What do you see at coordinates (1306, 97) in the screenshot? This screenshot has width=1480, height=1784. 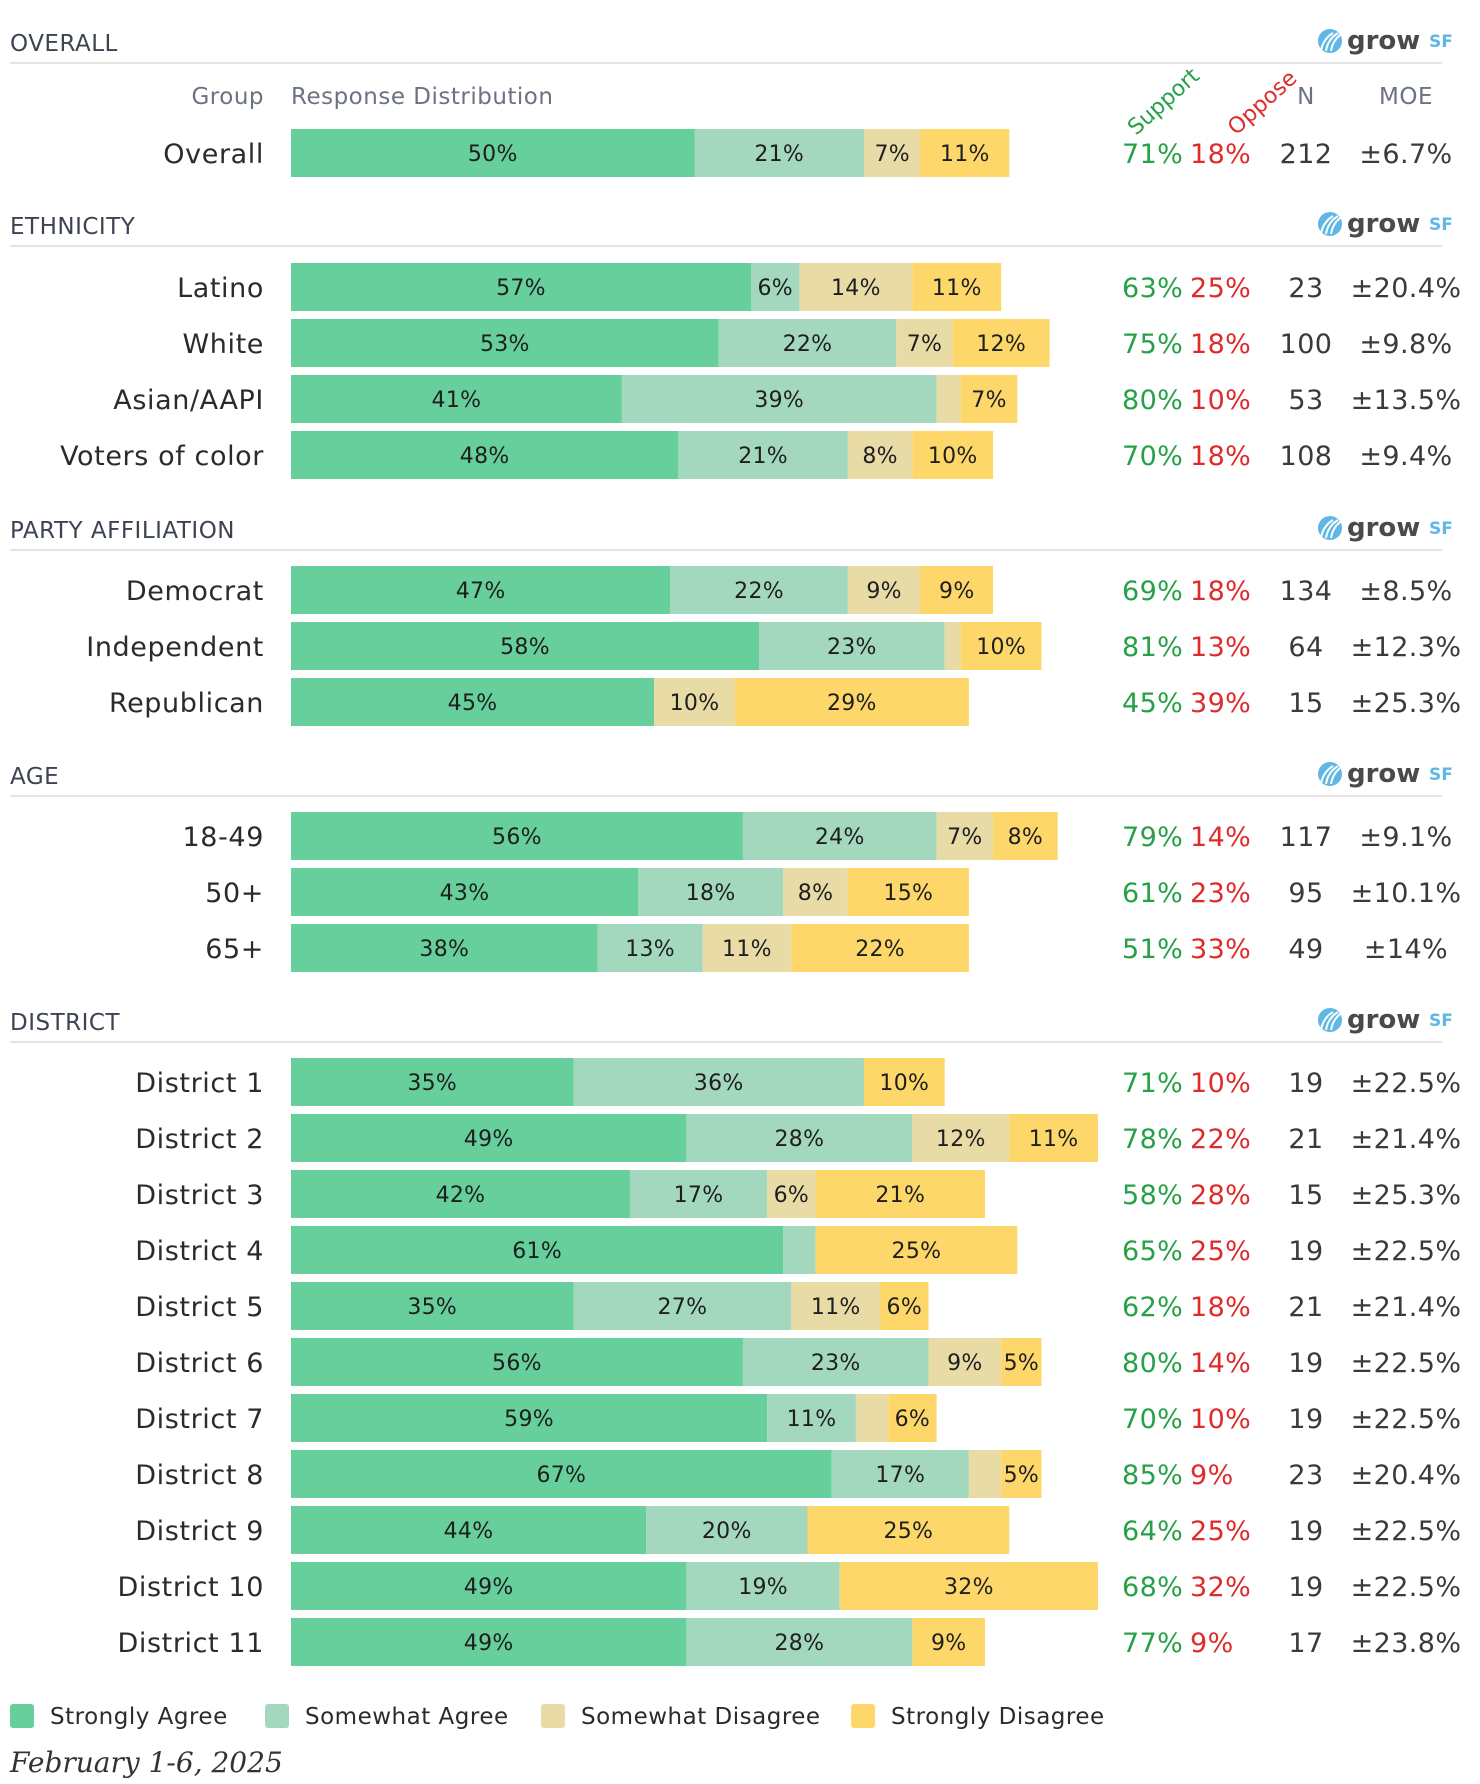 I see `header-n: N` at bounding box center [1306, 97].